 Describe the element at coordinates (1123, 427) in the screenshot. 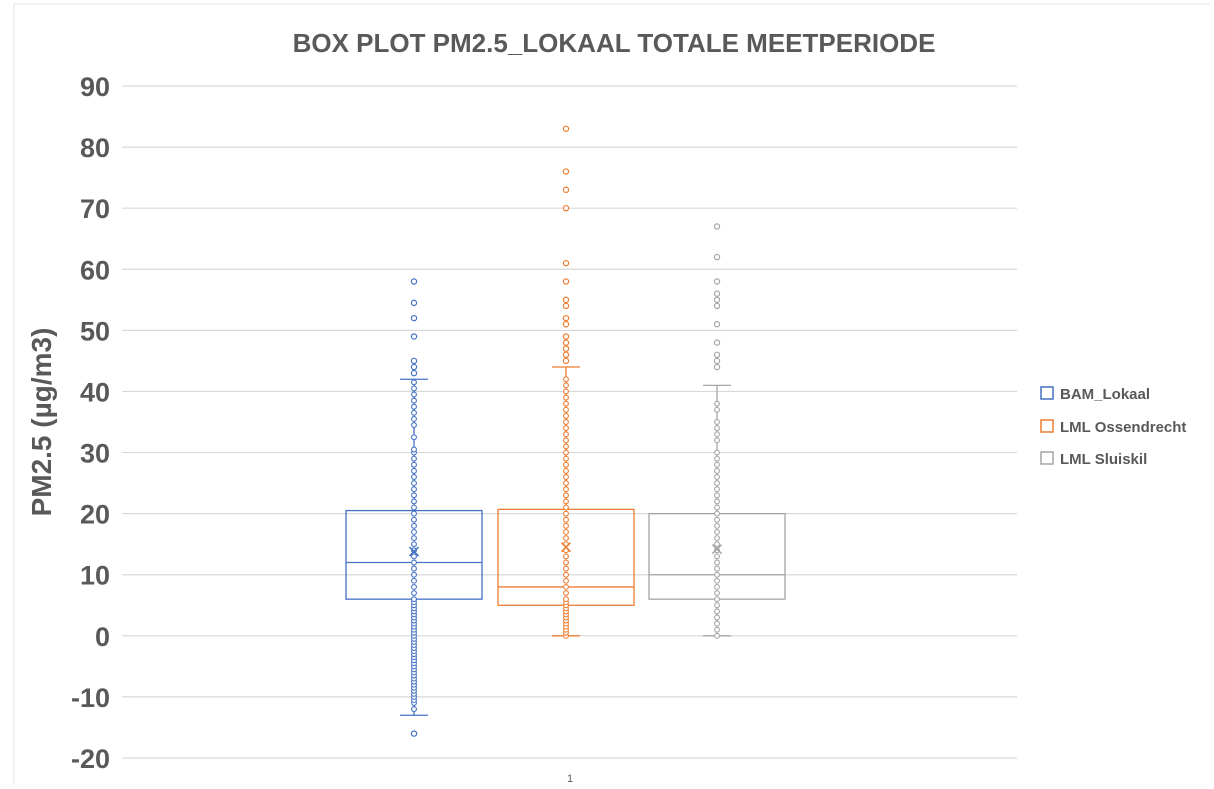

I see `legend-label: LML Ossendrecht` at that location.